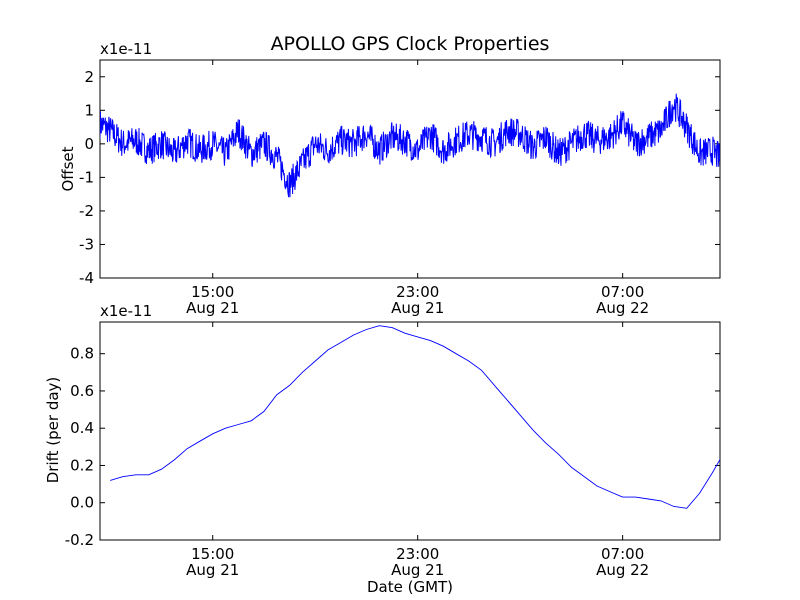 Image resolution: width=800 pixels, height=600 pixels. What do you see at coordinates (410, 587) in the screenshot?
I see `drift-xlabel: Date (GMT)` at bounding box center [410, 587].